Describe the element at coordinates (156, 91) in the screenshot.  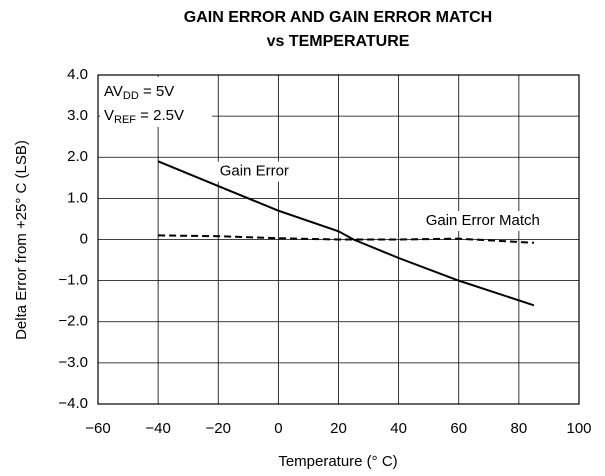
I see `annotation-text: = 5V` at that location.